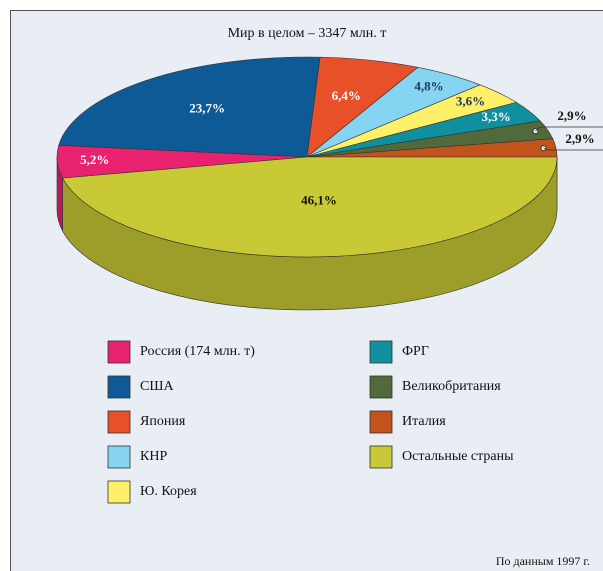  Describe the element at coordinates (163, 421) in the screenshot. I see `legend-label: Япония` at that location.